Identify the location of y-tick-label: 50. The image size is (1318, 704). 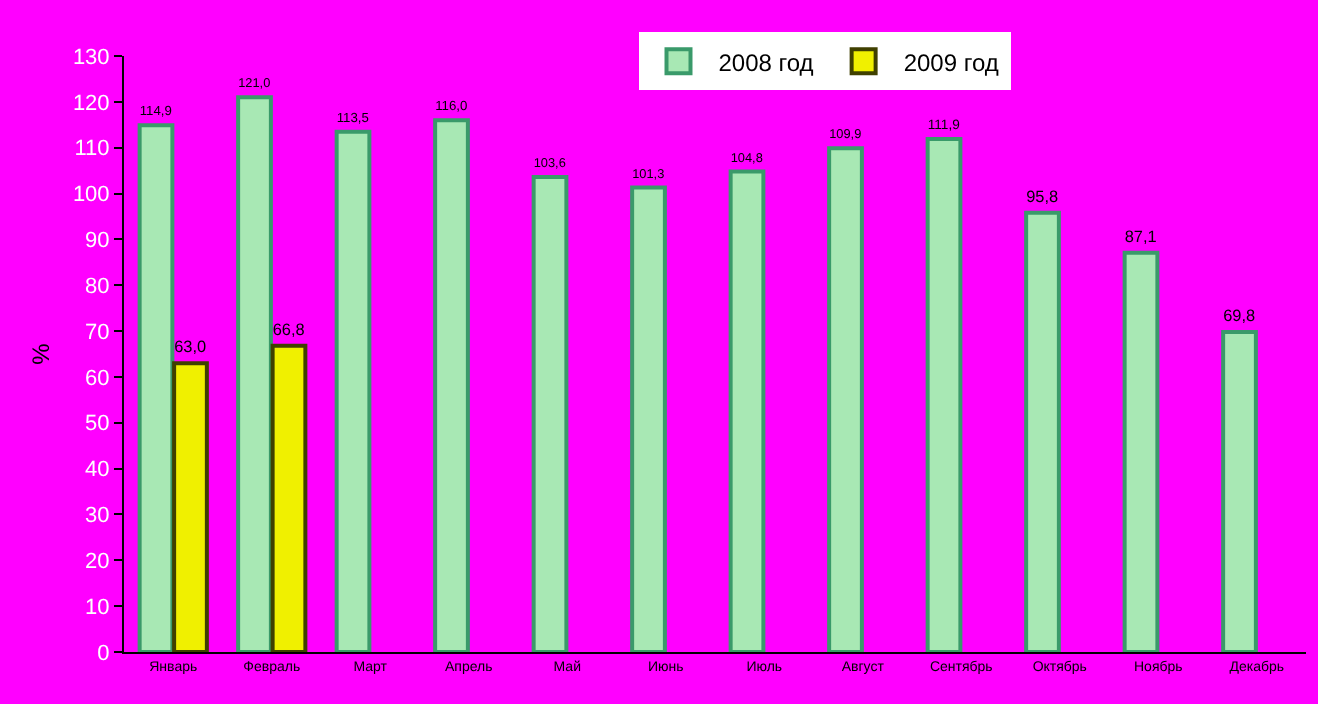
(97, 424).